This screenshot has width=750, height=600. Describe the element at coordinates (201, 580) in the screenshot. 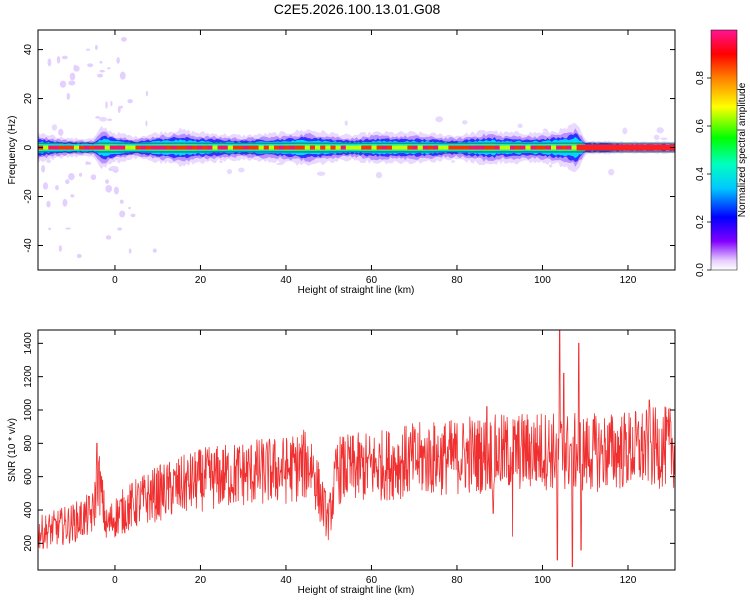

I see `x-tick-label: 20` at that location.